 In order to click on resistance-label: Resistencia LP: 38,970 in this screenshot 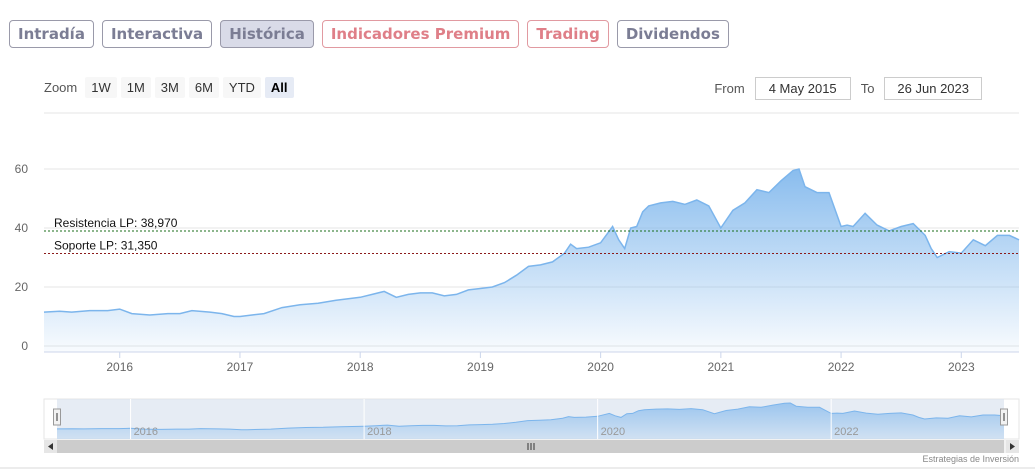, I will do `click(116, 223)`.